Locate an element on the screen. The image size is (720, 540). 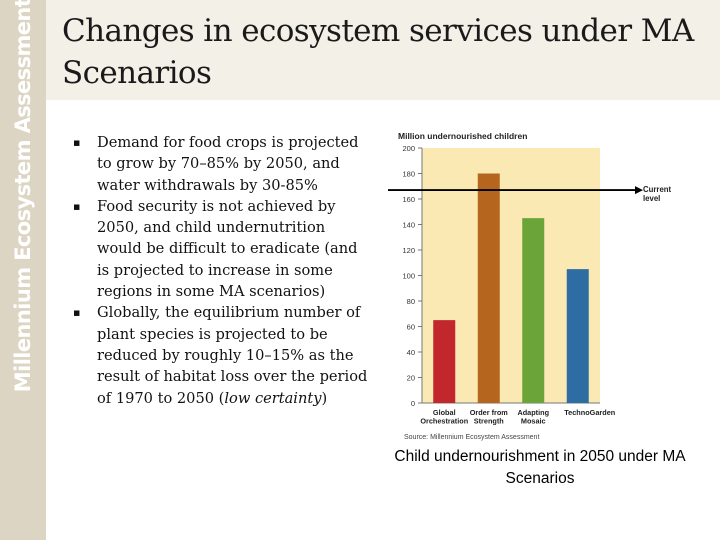
current-level-label: Current is located at coordinates (657, 189).